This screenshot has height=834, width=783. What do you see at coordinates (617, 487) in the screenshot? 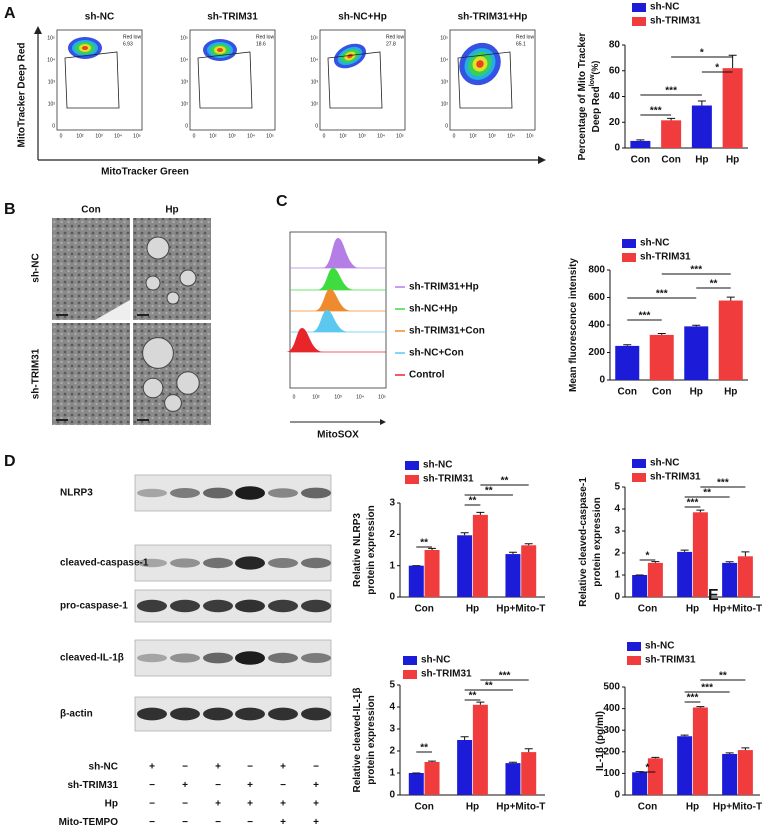
I see `y-tick-label: 5` at bounding box center [617, 487].